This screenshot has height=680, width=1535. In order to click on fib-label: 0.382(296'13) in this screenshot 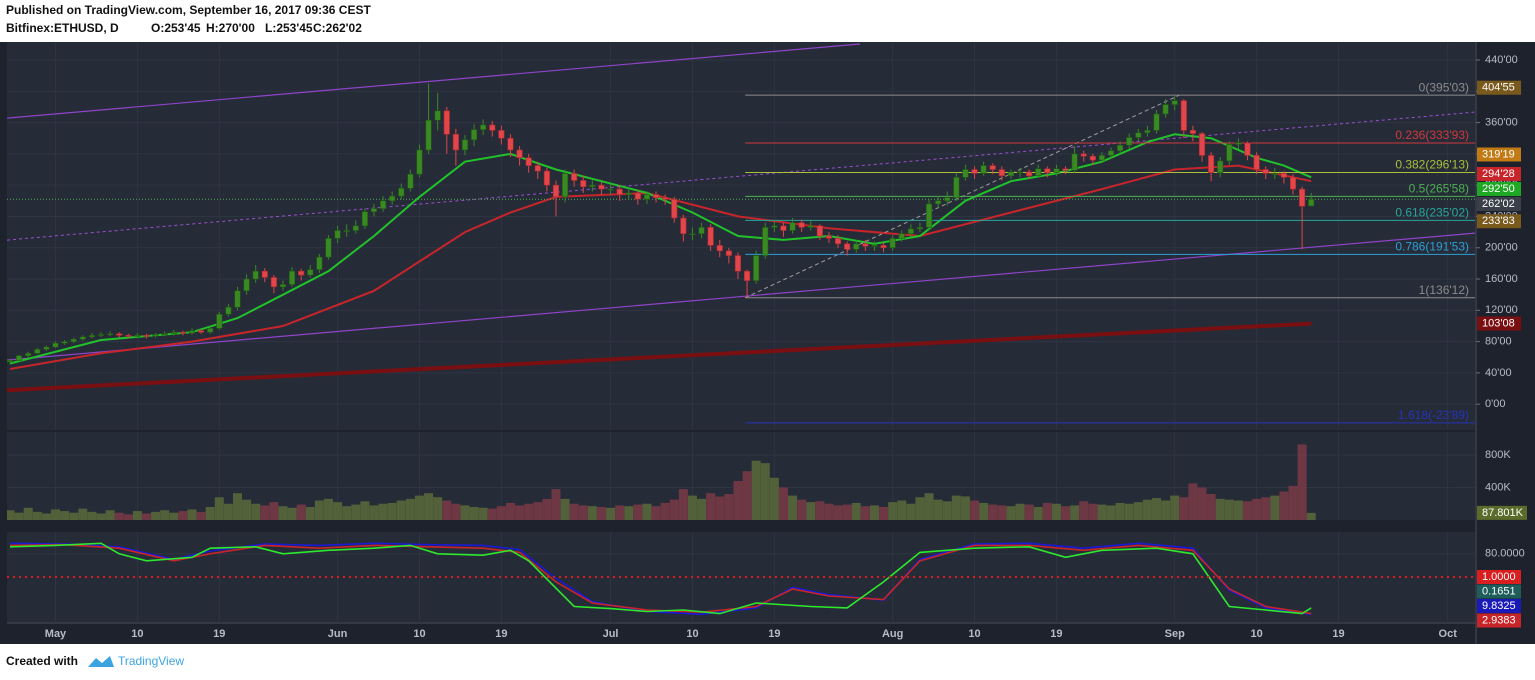, I will do `click(1432, 165)`.